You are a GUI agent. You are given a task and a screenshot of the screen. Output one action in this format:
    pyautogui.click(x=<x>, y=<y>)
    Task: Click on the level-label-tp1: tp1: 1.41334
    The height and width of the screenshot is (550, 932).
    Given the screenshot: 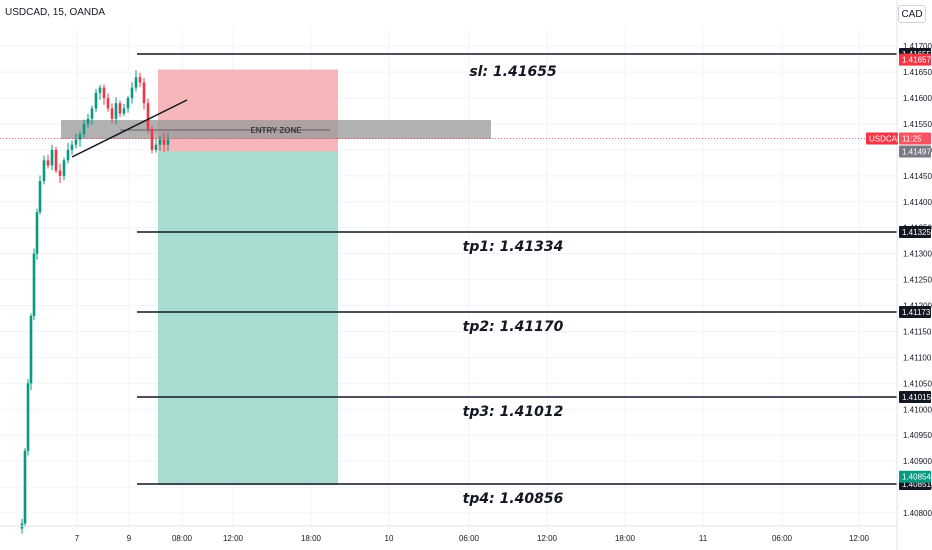 What is the action you would take?
    pyautogui.click(x=513, y=247)
    